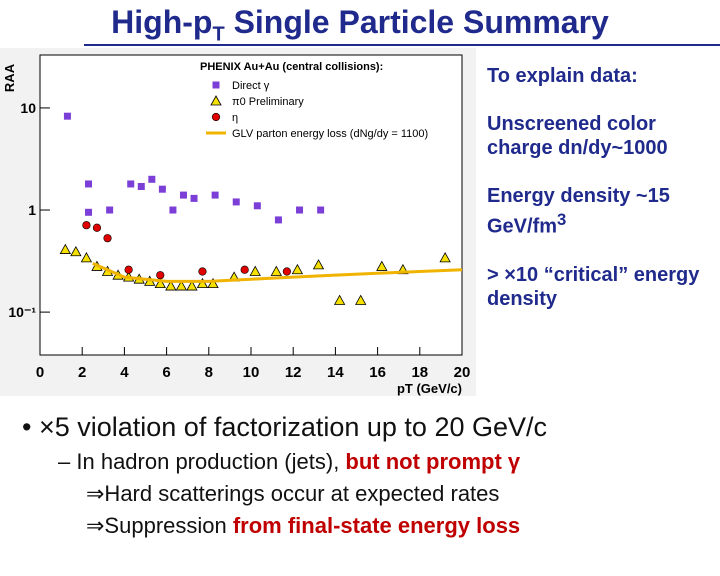 Image resolution: width=720 pixels, height=576 pixels. I want to click on legend-label: GLV parton energy loss (dNg/dy = 1100), so click(330, 134).